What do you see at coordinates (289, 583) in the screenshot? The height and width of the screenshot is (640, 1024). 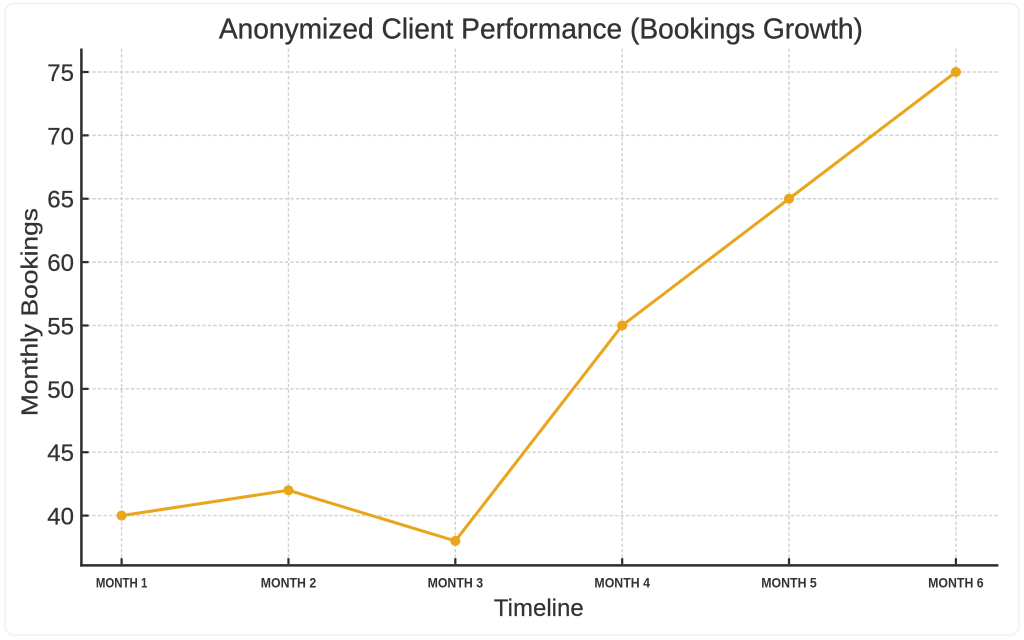 I see `svg-text: MONTH 2` at bounding box center [289, 583].